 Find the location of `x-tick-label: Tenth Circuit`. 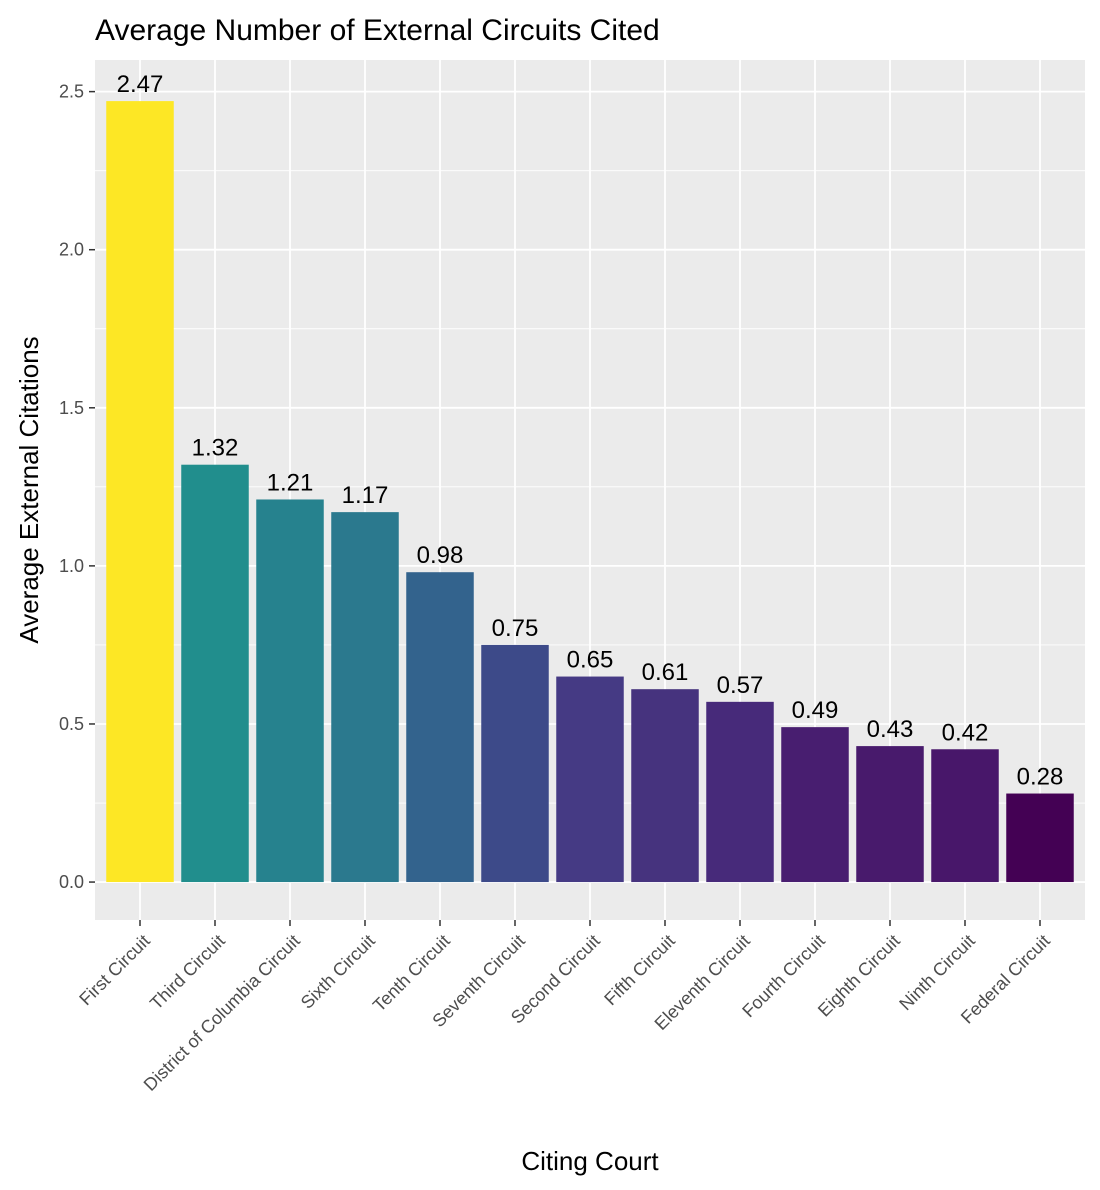

x-tick-label: Tenth Circuit is located at coordinates (411, 973).